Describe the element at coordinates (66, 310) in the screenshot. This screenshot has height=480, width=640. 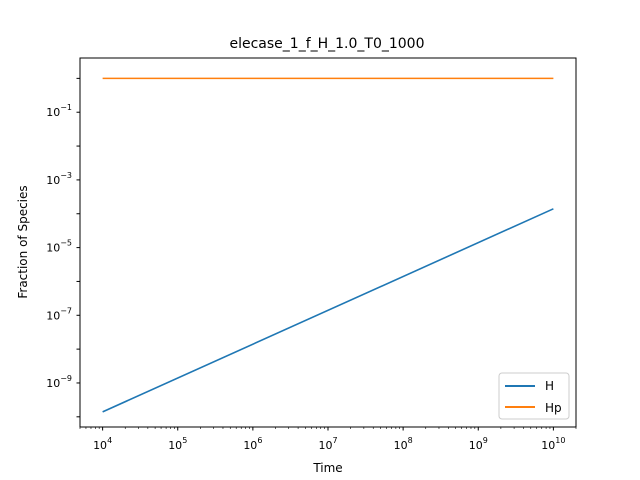
I see `y-tick-label-exp-3: −7` at that location.